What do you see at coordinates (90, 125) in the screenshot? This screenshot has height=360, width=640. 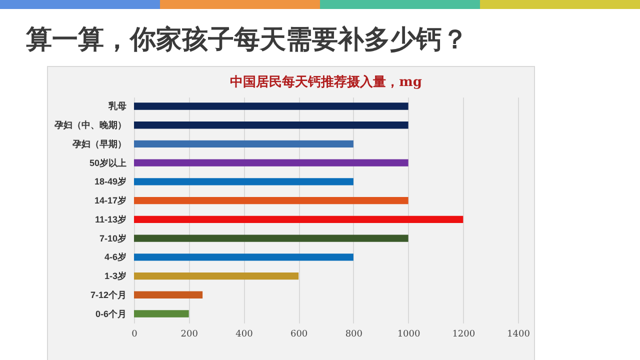 I see `y-tick-label: 孕妇（中、晚期）` at bounding box center [90, 125].